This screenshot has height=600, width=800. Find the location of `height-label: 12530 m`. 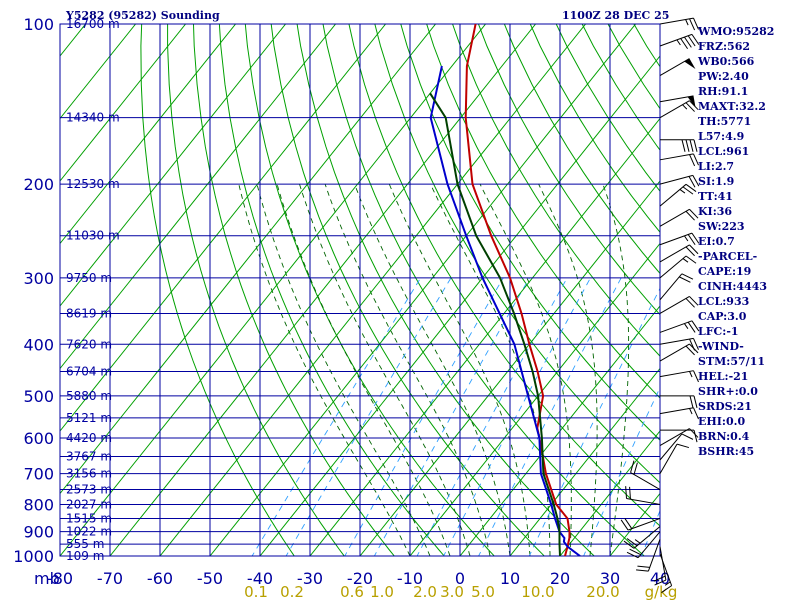

height-label: 12530 m is located at coordinates (93, 184).